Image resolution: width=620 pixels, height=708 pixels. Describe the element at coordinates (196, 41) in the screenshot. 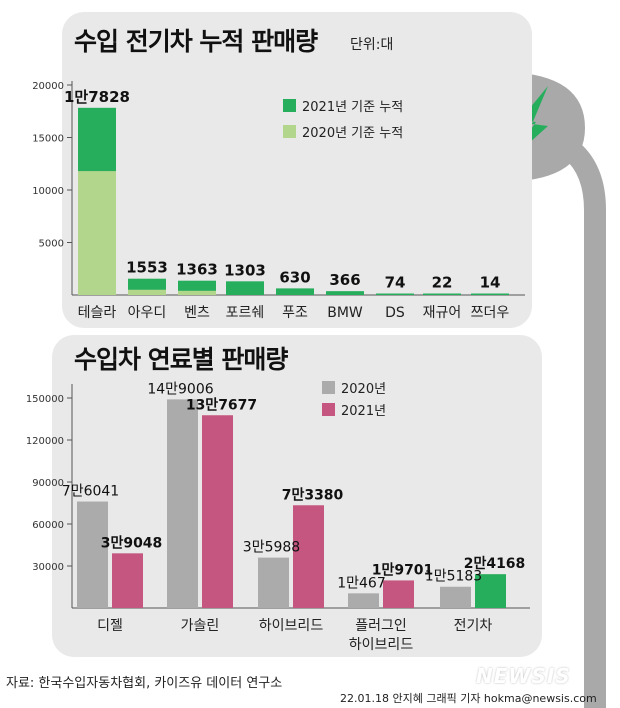

I see `chart1-title: 수입 전기차 누적 판매량` at that location.